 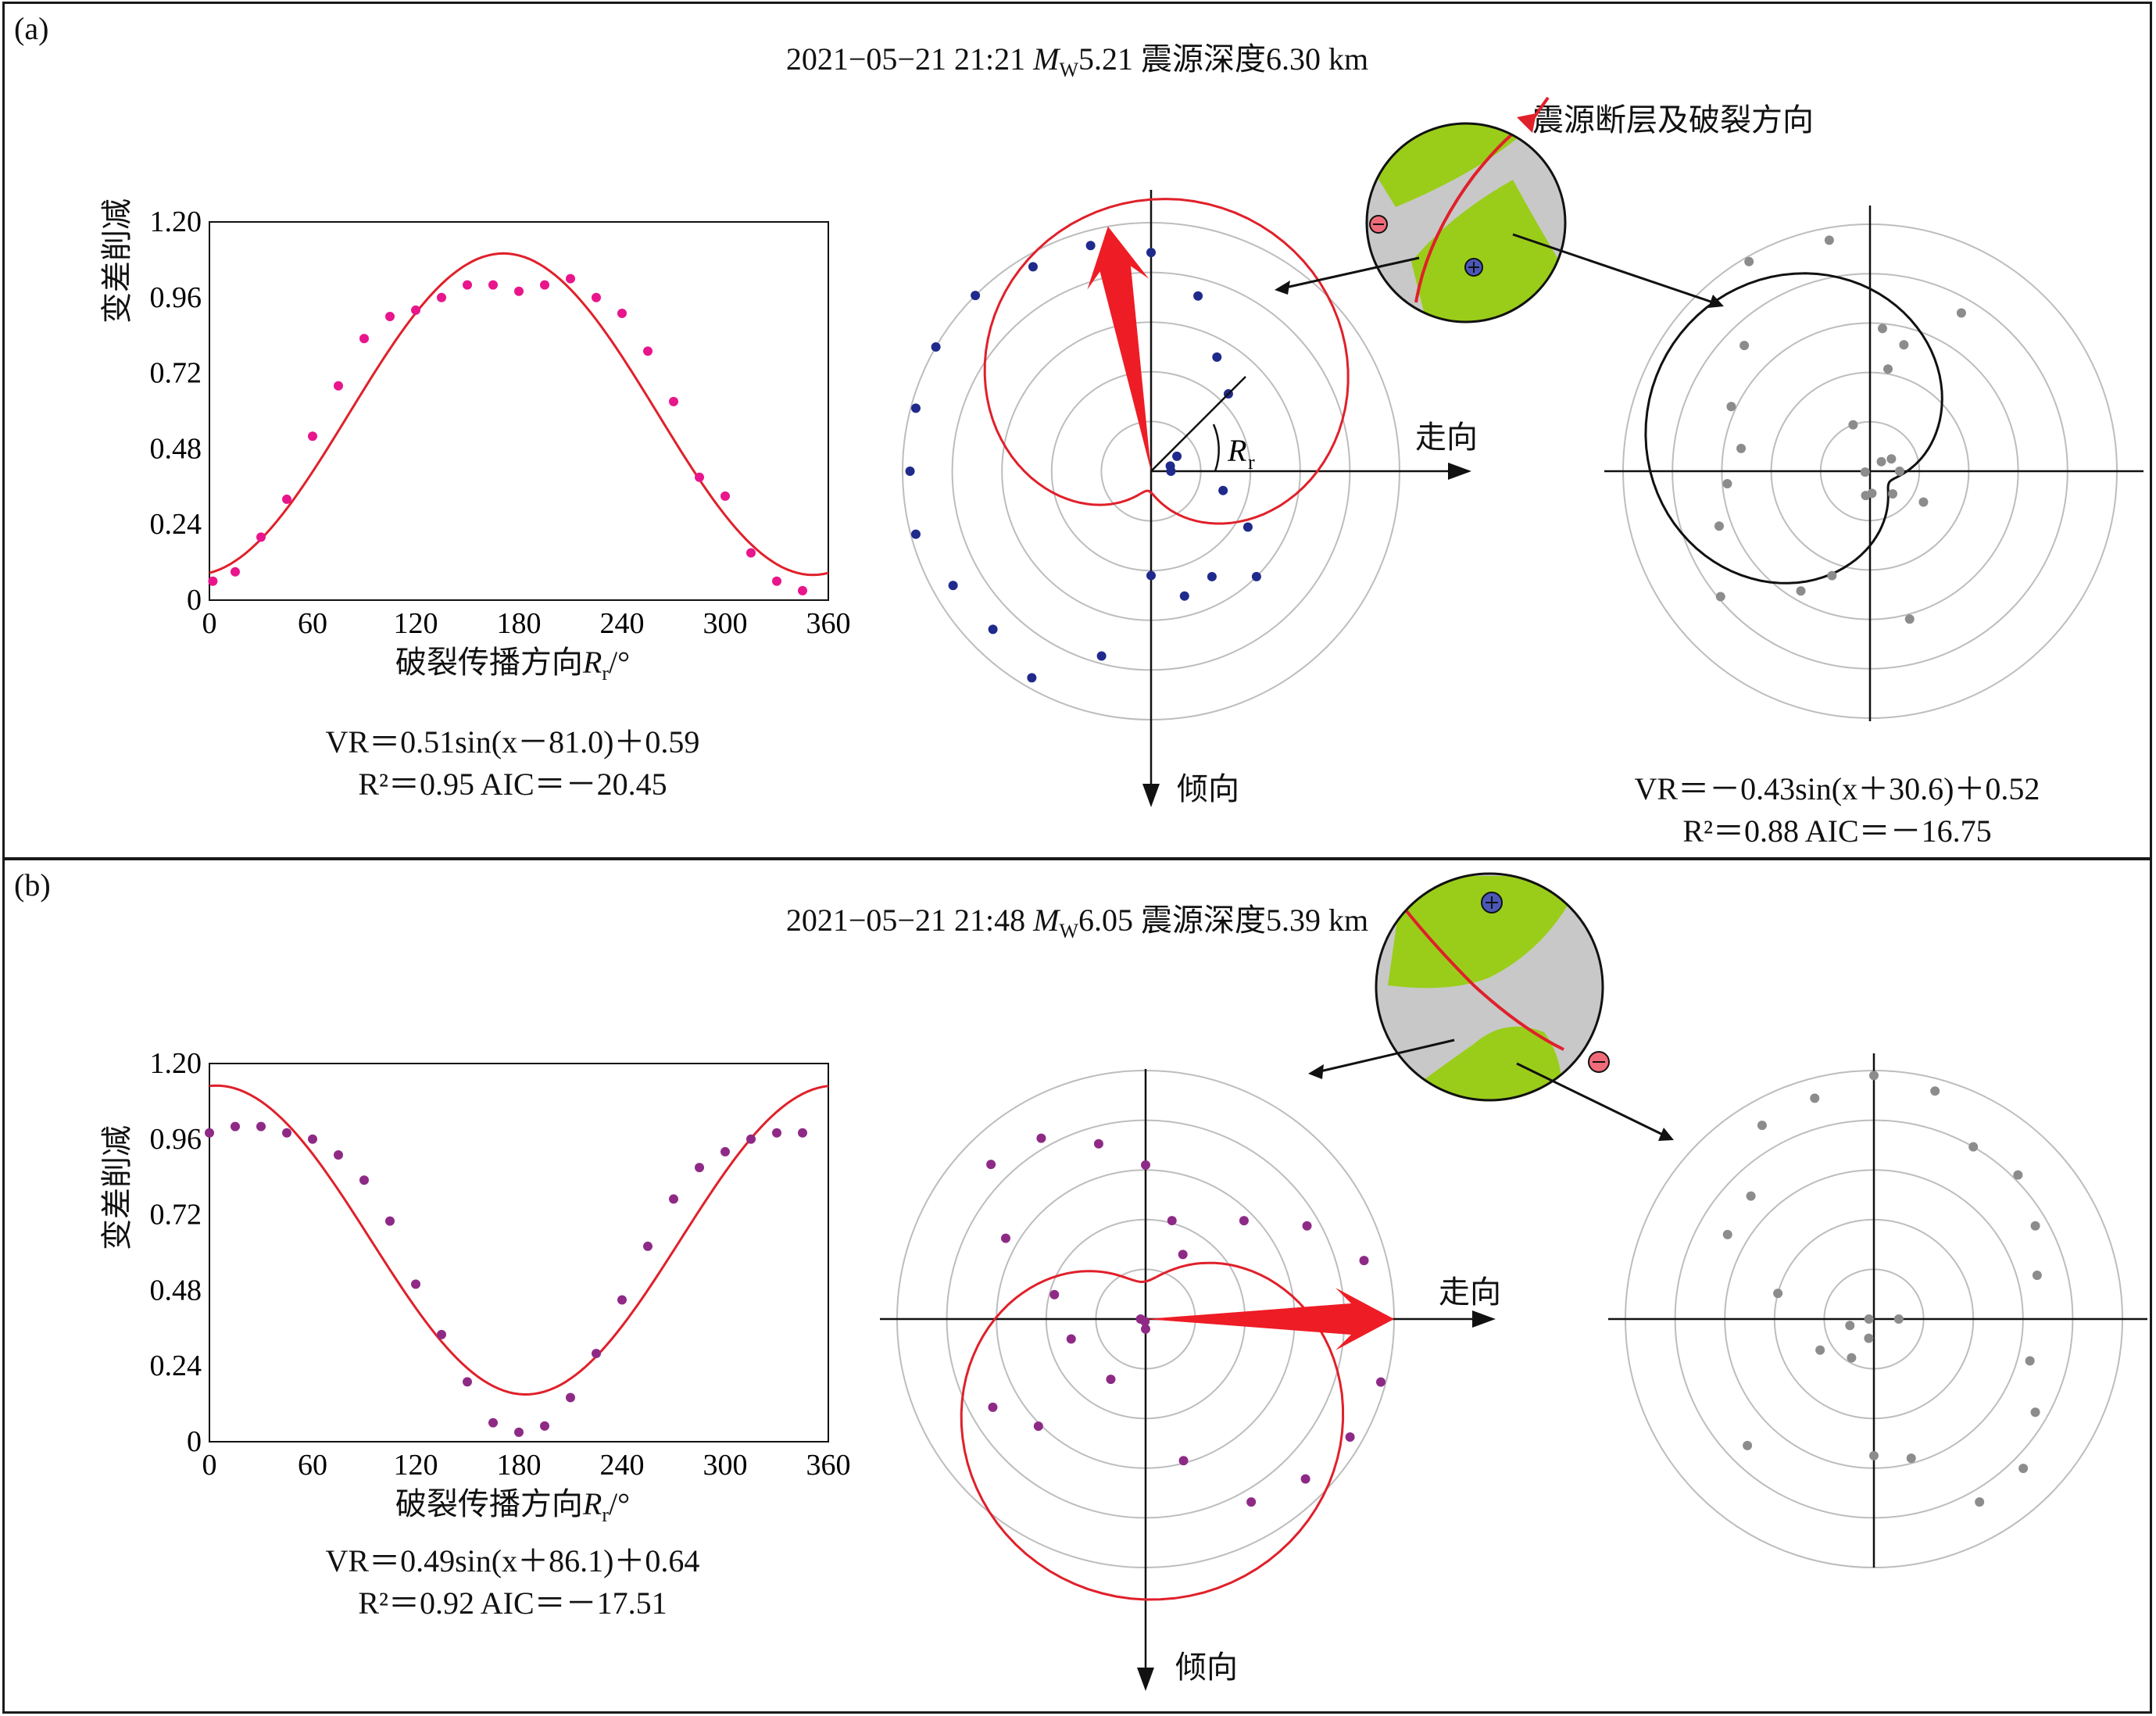 What do you see at coordinates (513, 1506) in the screenshot?
I see `x-axis-label: 破裂传播方向Rr/°` at bounding box center [513, 1506].